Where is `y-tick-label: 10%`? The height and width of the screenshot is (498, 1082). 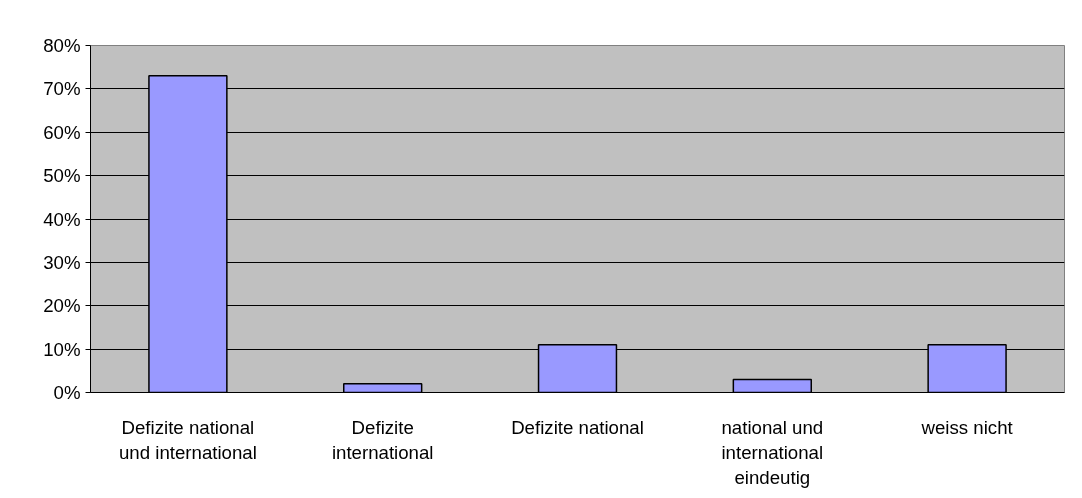
y-tick-label: 10% is located at coordinates (62, 349).